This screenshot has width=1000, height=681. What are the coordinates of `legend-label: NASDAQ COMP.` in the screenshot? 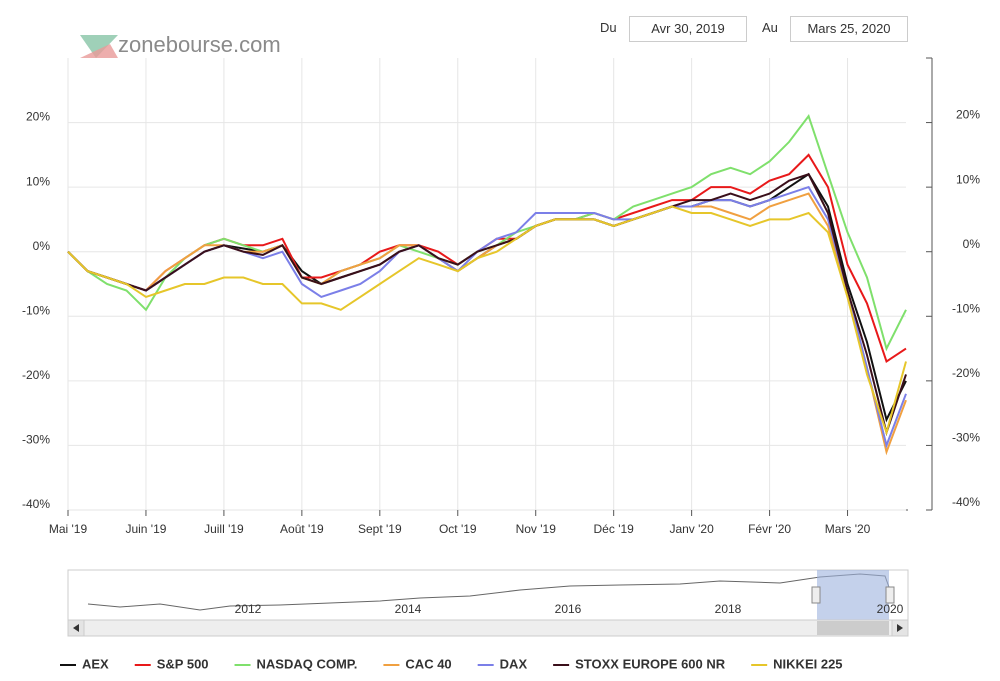 It's located at (307, 663).